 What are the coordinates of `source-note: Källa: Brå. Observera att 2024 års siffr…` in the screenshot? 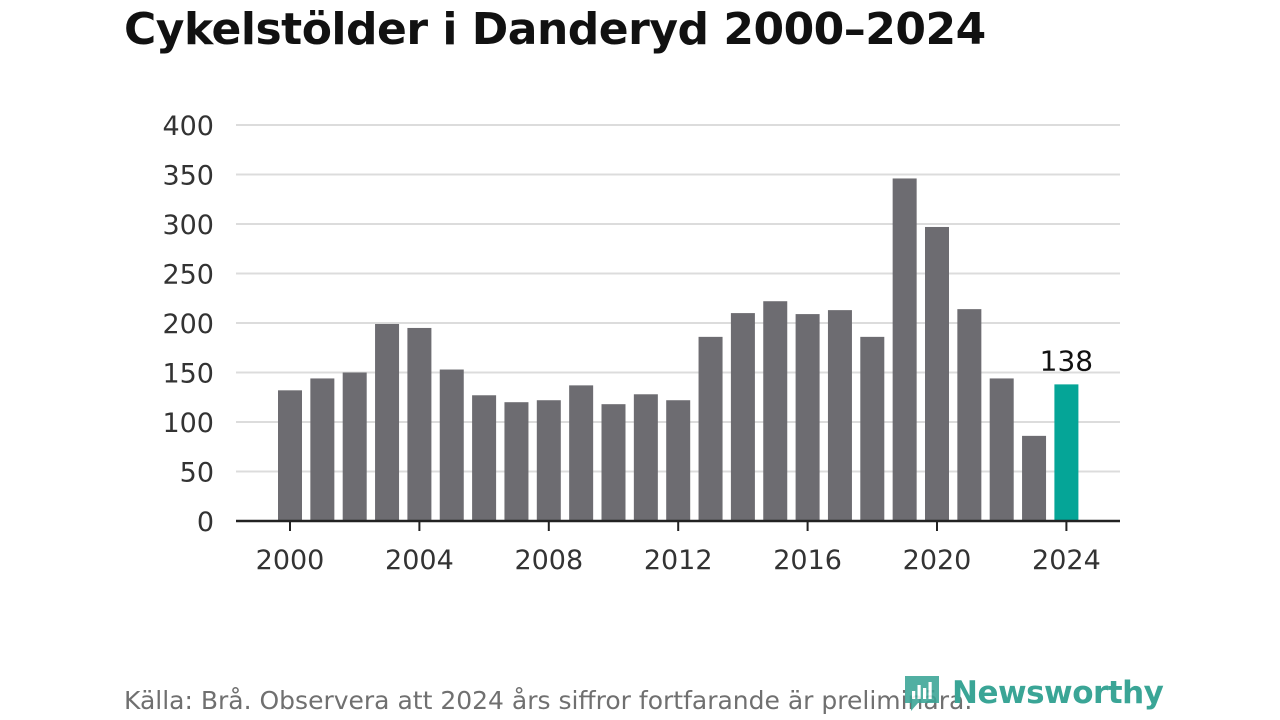 It's located at (548, 700).